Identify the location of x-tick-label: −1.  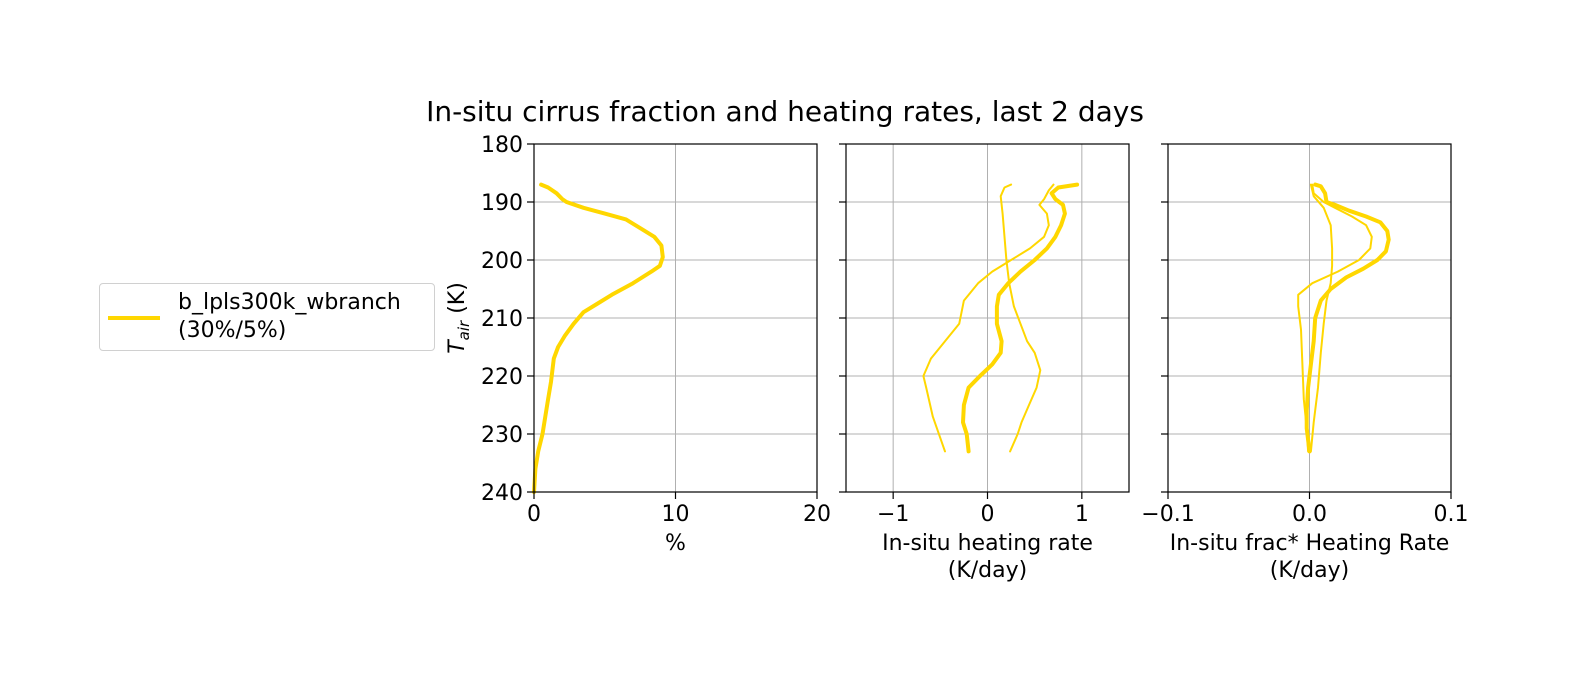
(893, 514).